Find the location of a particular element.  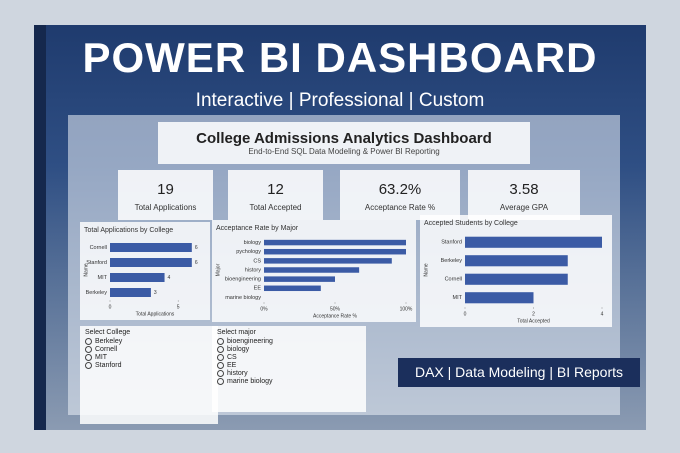

x-tick-label: 50% is located at coordinates (335, 309).